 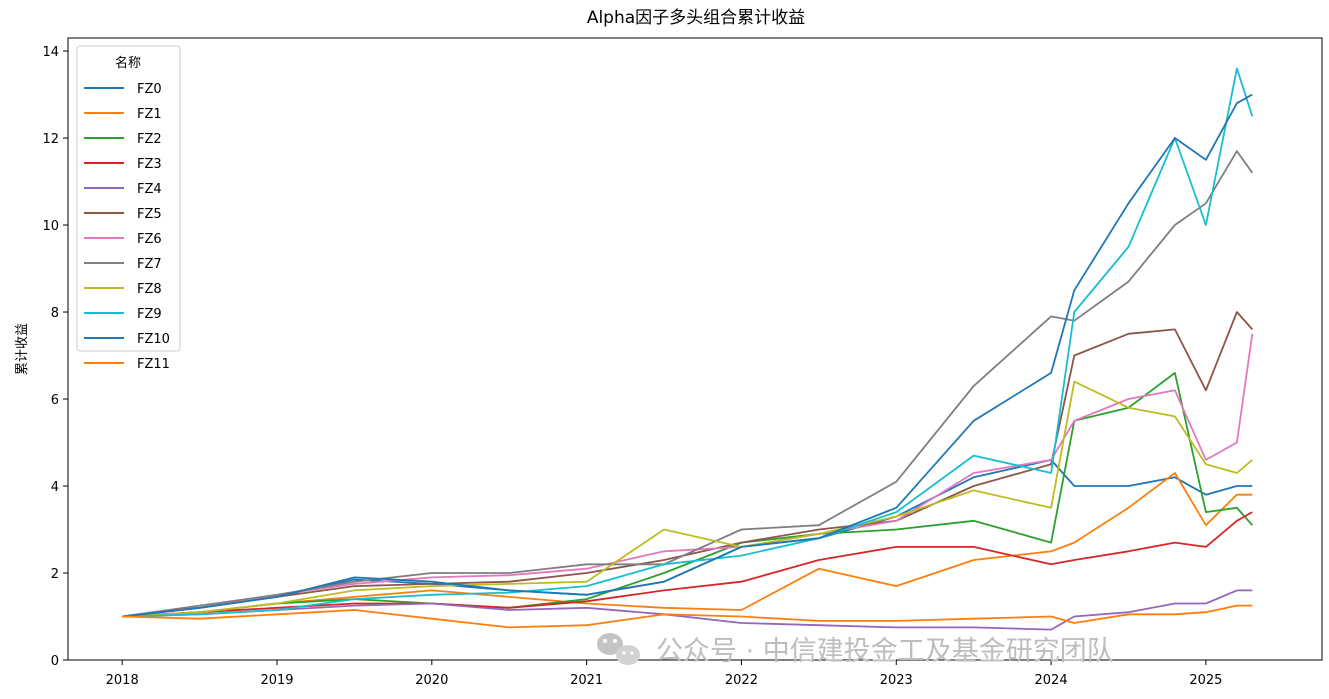 I want to click on x-tick-label: 2020, so click(x=431, y=680).